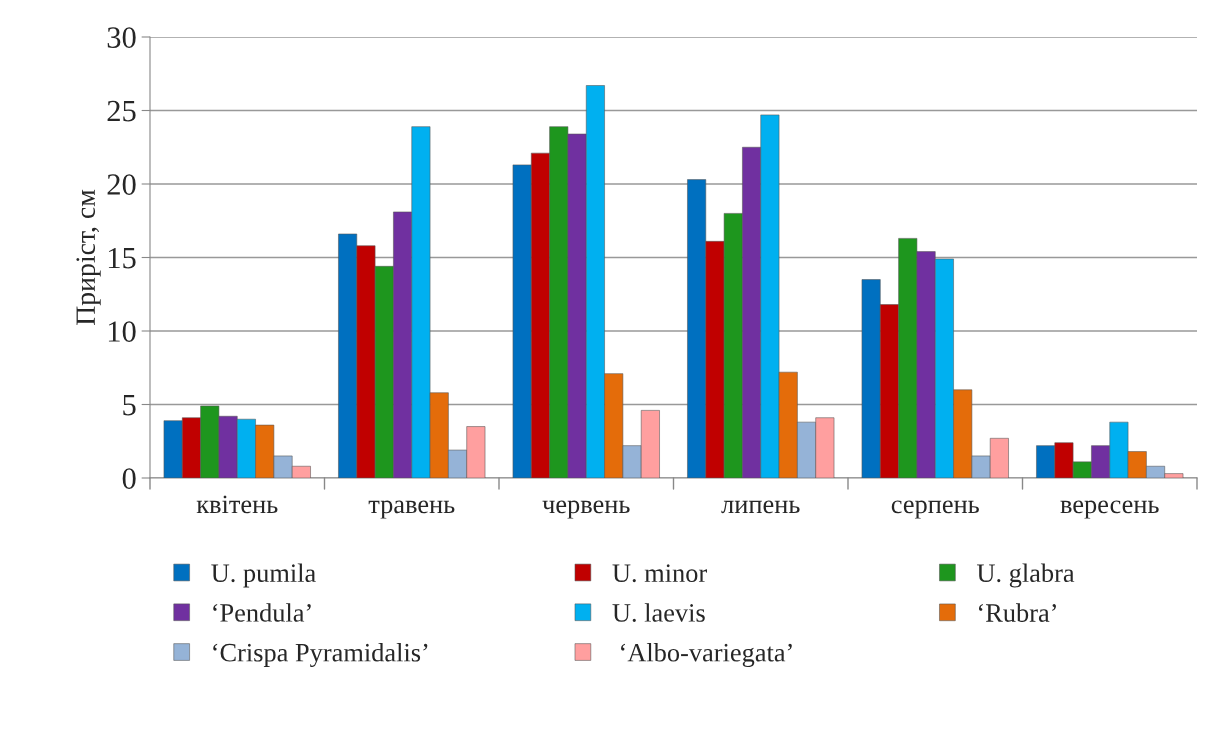  Describe the element at coordinates (122, 258) in the screenshot. I see `y-tick-label: 15` at that location.